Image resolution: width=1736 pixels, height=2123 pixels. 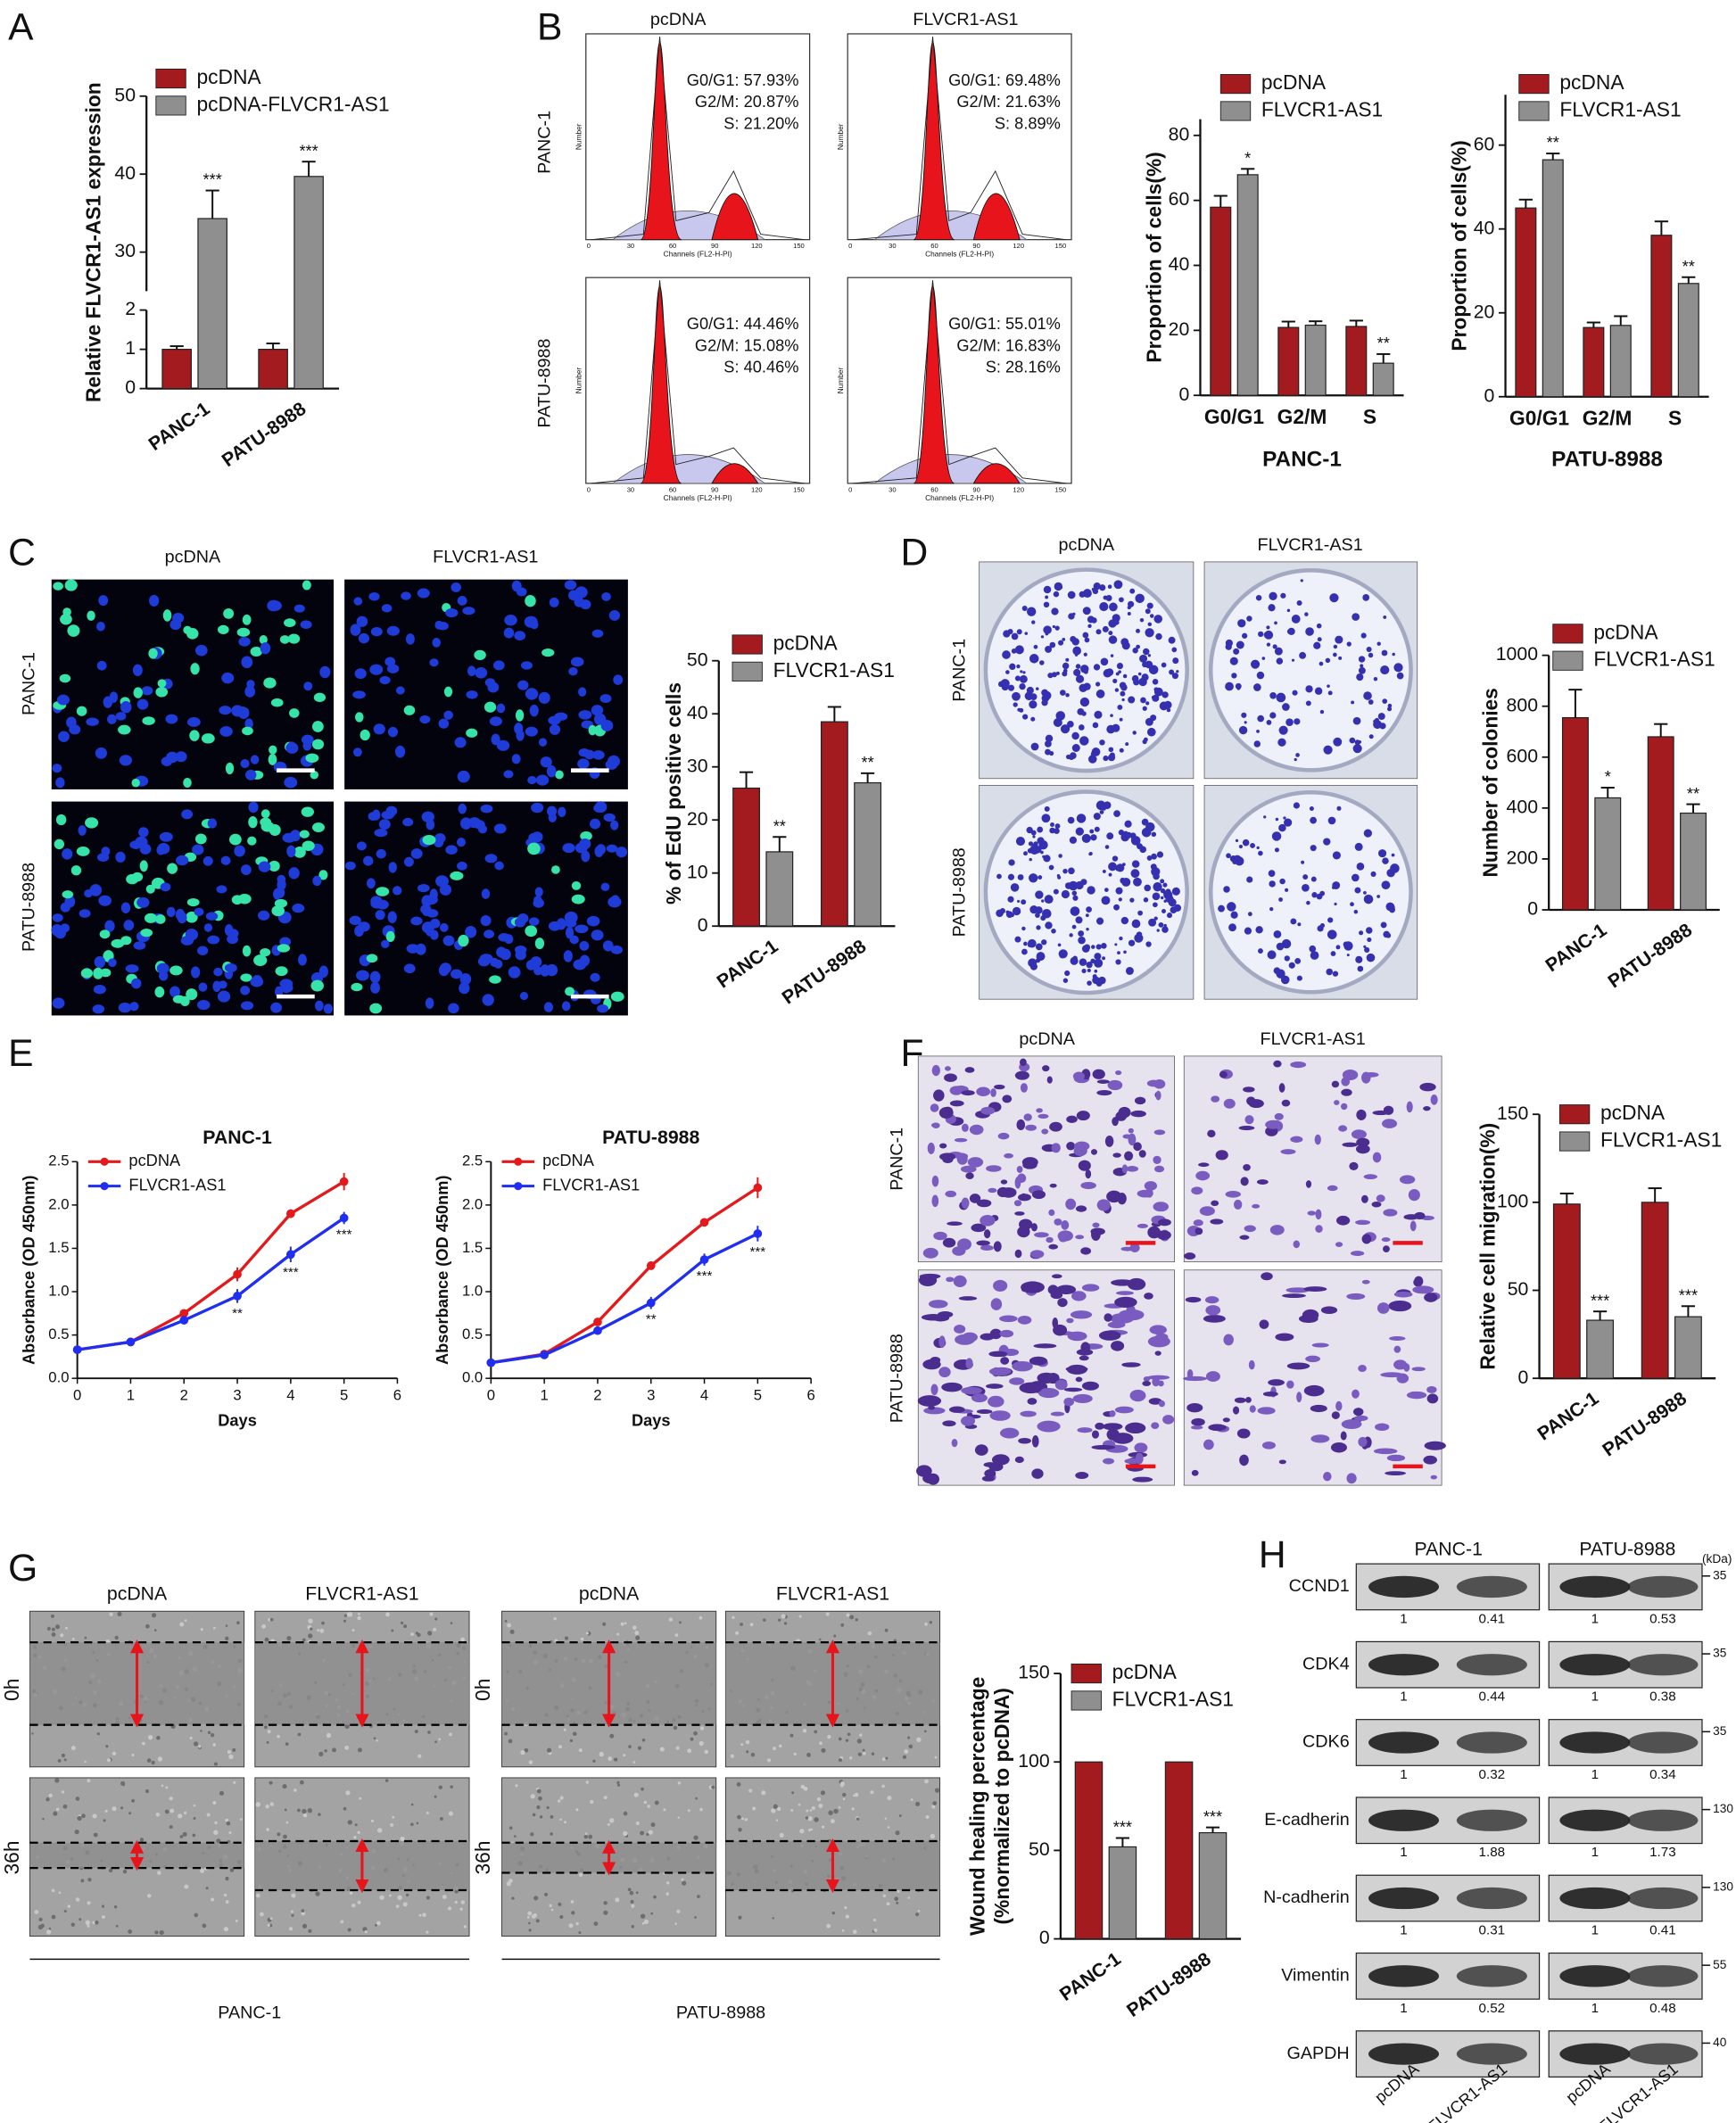 What do you see at coordinates (472, 1291) in the screenshot?
I see `y-tick-label: 1.0` at bounding box center [472, 1291].